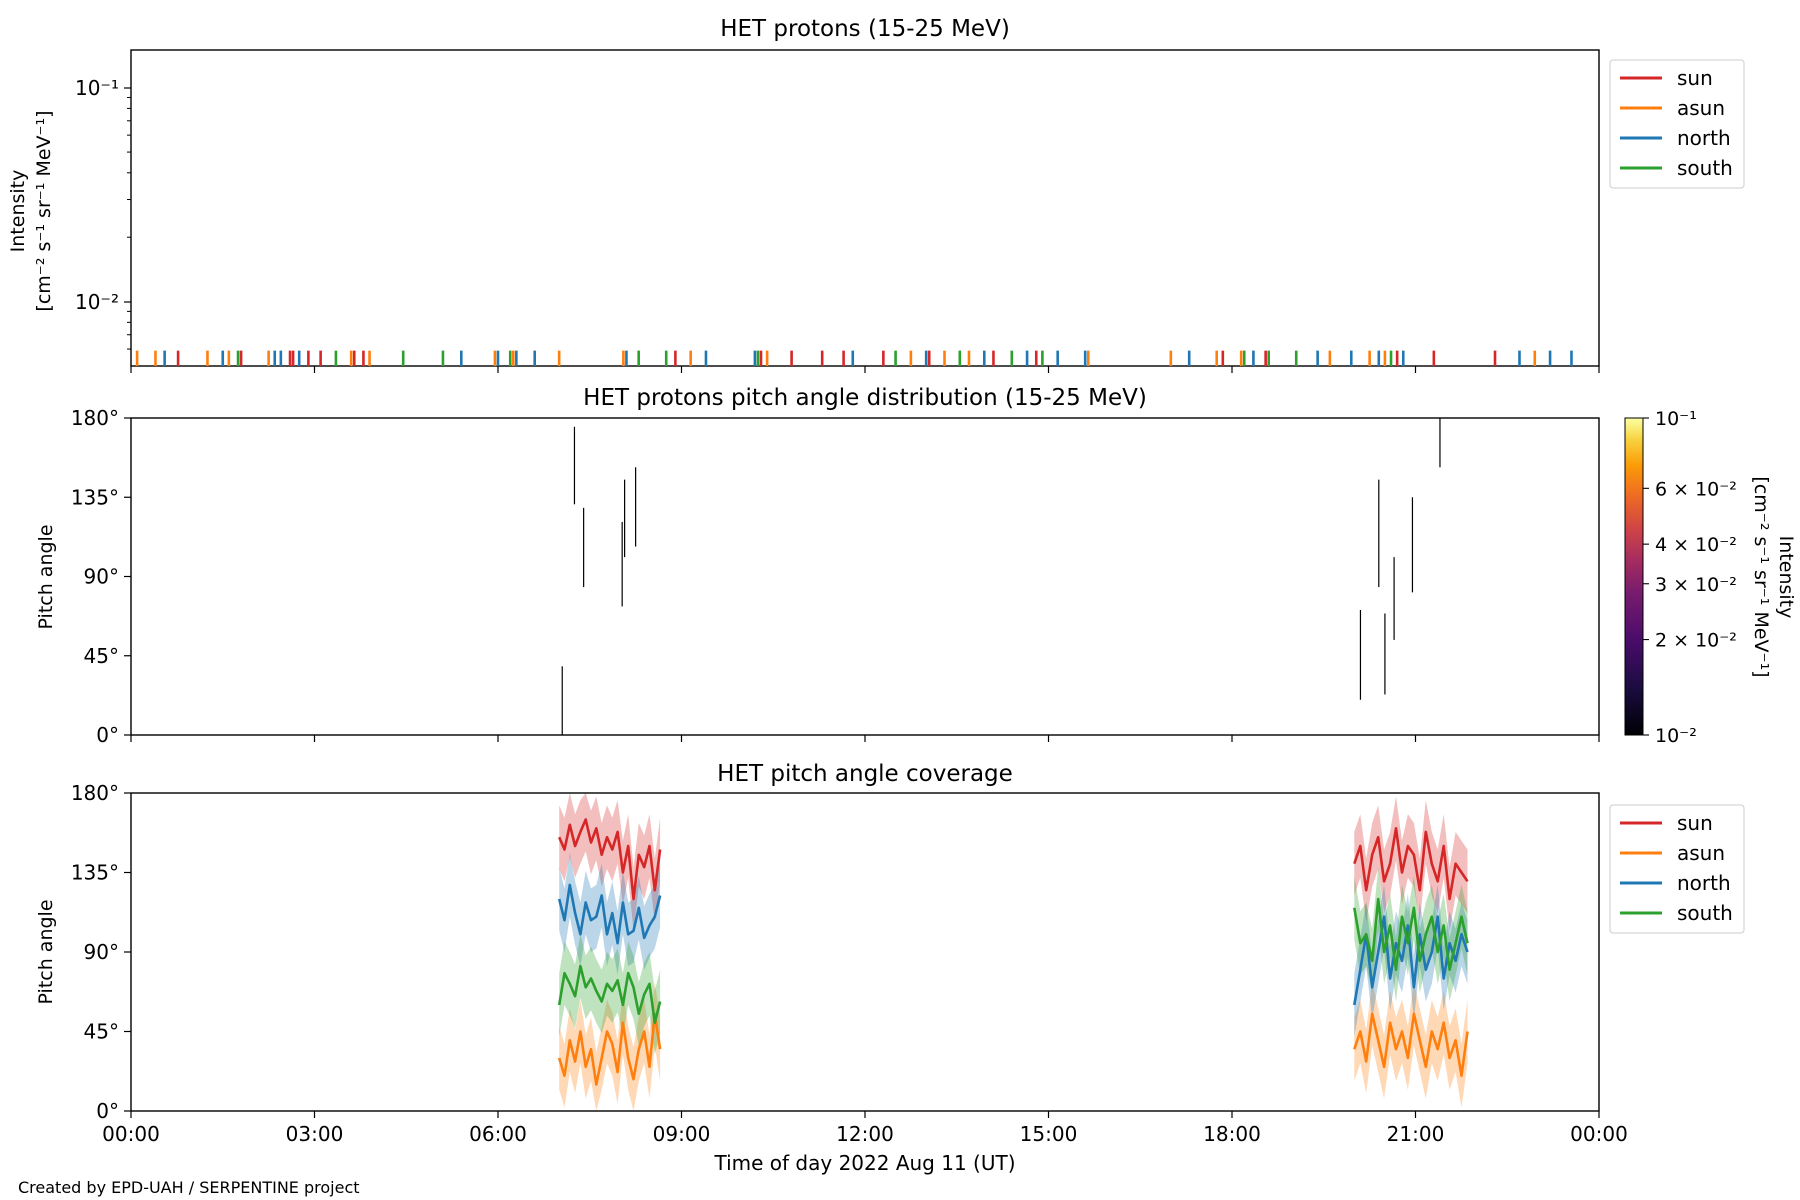 The width and height of the screenshot is (1800, 1200). What do you see at coordinates (18, 211) in the screenshot?
I see `panel1-ylabel-line1: Intensity` at bounding box center [18, 211].